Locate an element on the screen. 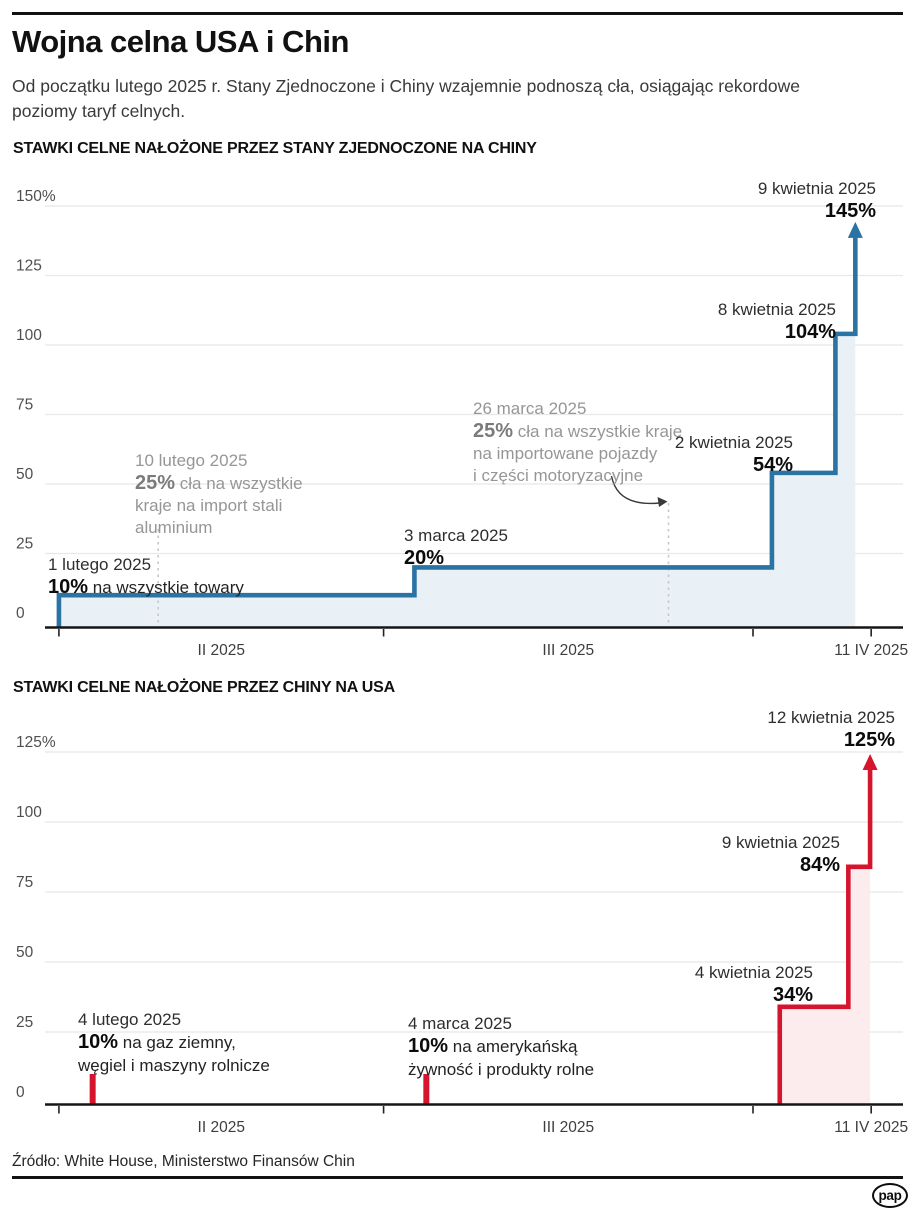 The image size is (915, 1216). annotation-date: 2 kwietnia 2025 is located at coordinates (733, 442).